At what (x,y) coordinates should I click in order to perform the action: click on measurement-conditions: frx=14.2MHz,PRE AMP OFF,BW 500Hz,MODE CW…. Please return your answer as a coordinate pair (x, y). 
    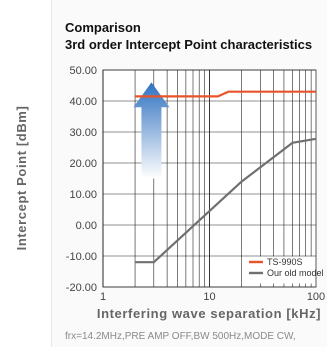
    Looking at the image, I should click on (180, 336).